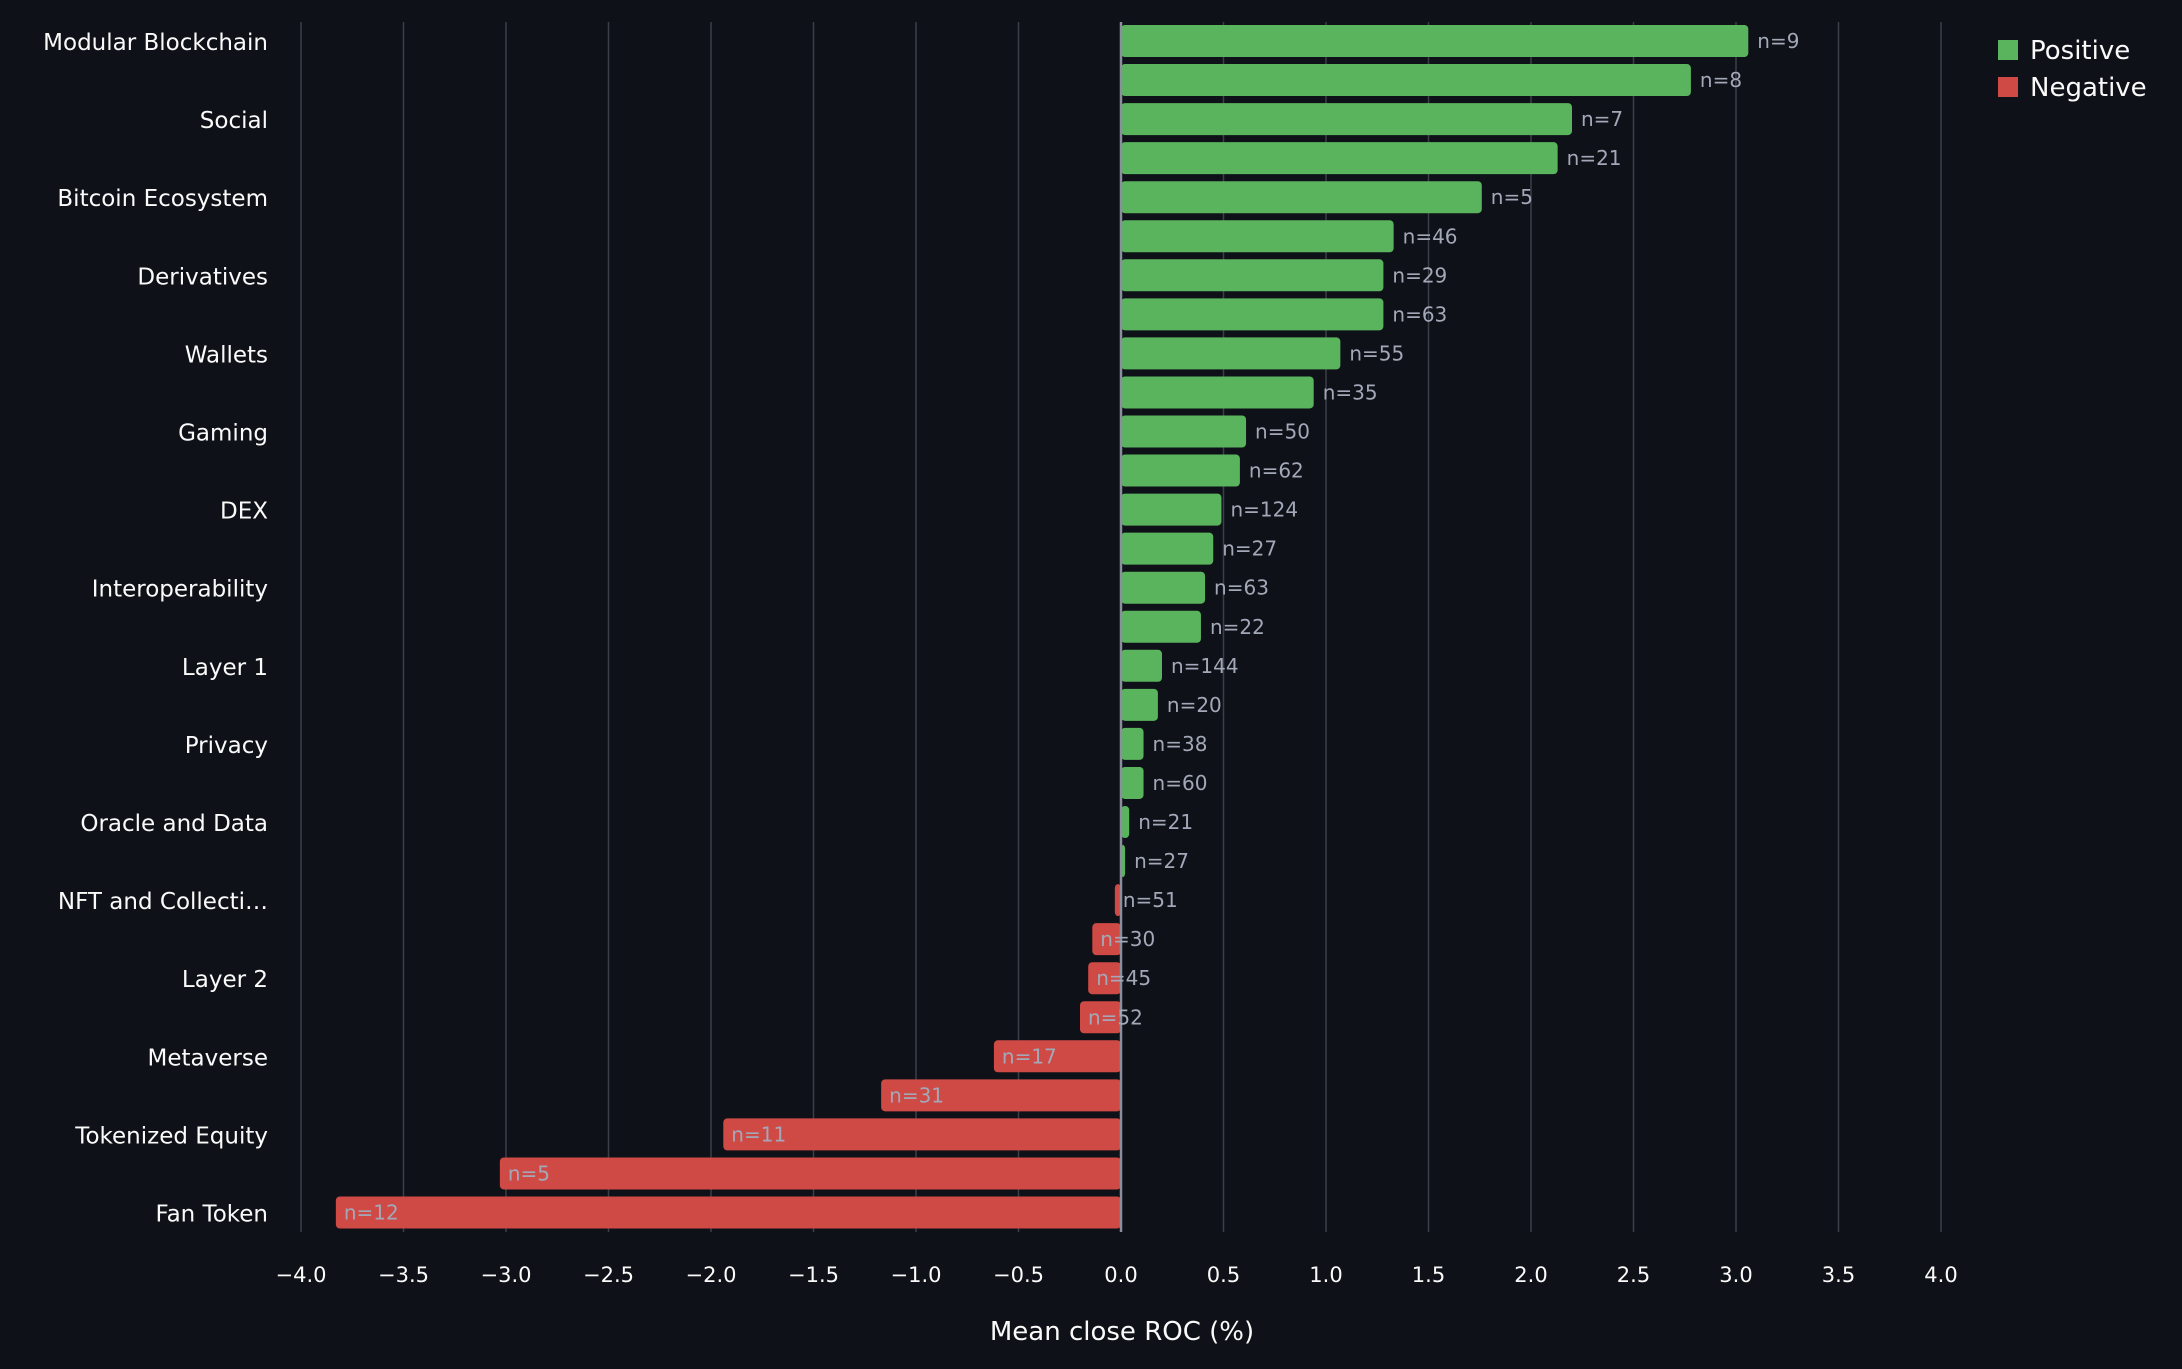 This screenshot has width=2182, height=1369. Describe the element at coordinates (1122, 1332) in the screenshot. I see `x-axis-title: Mean close ROC (%)` at that location.